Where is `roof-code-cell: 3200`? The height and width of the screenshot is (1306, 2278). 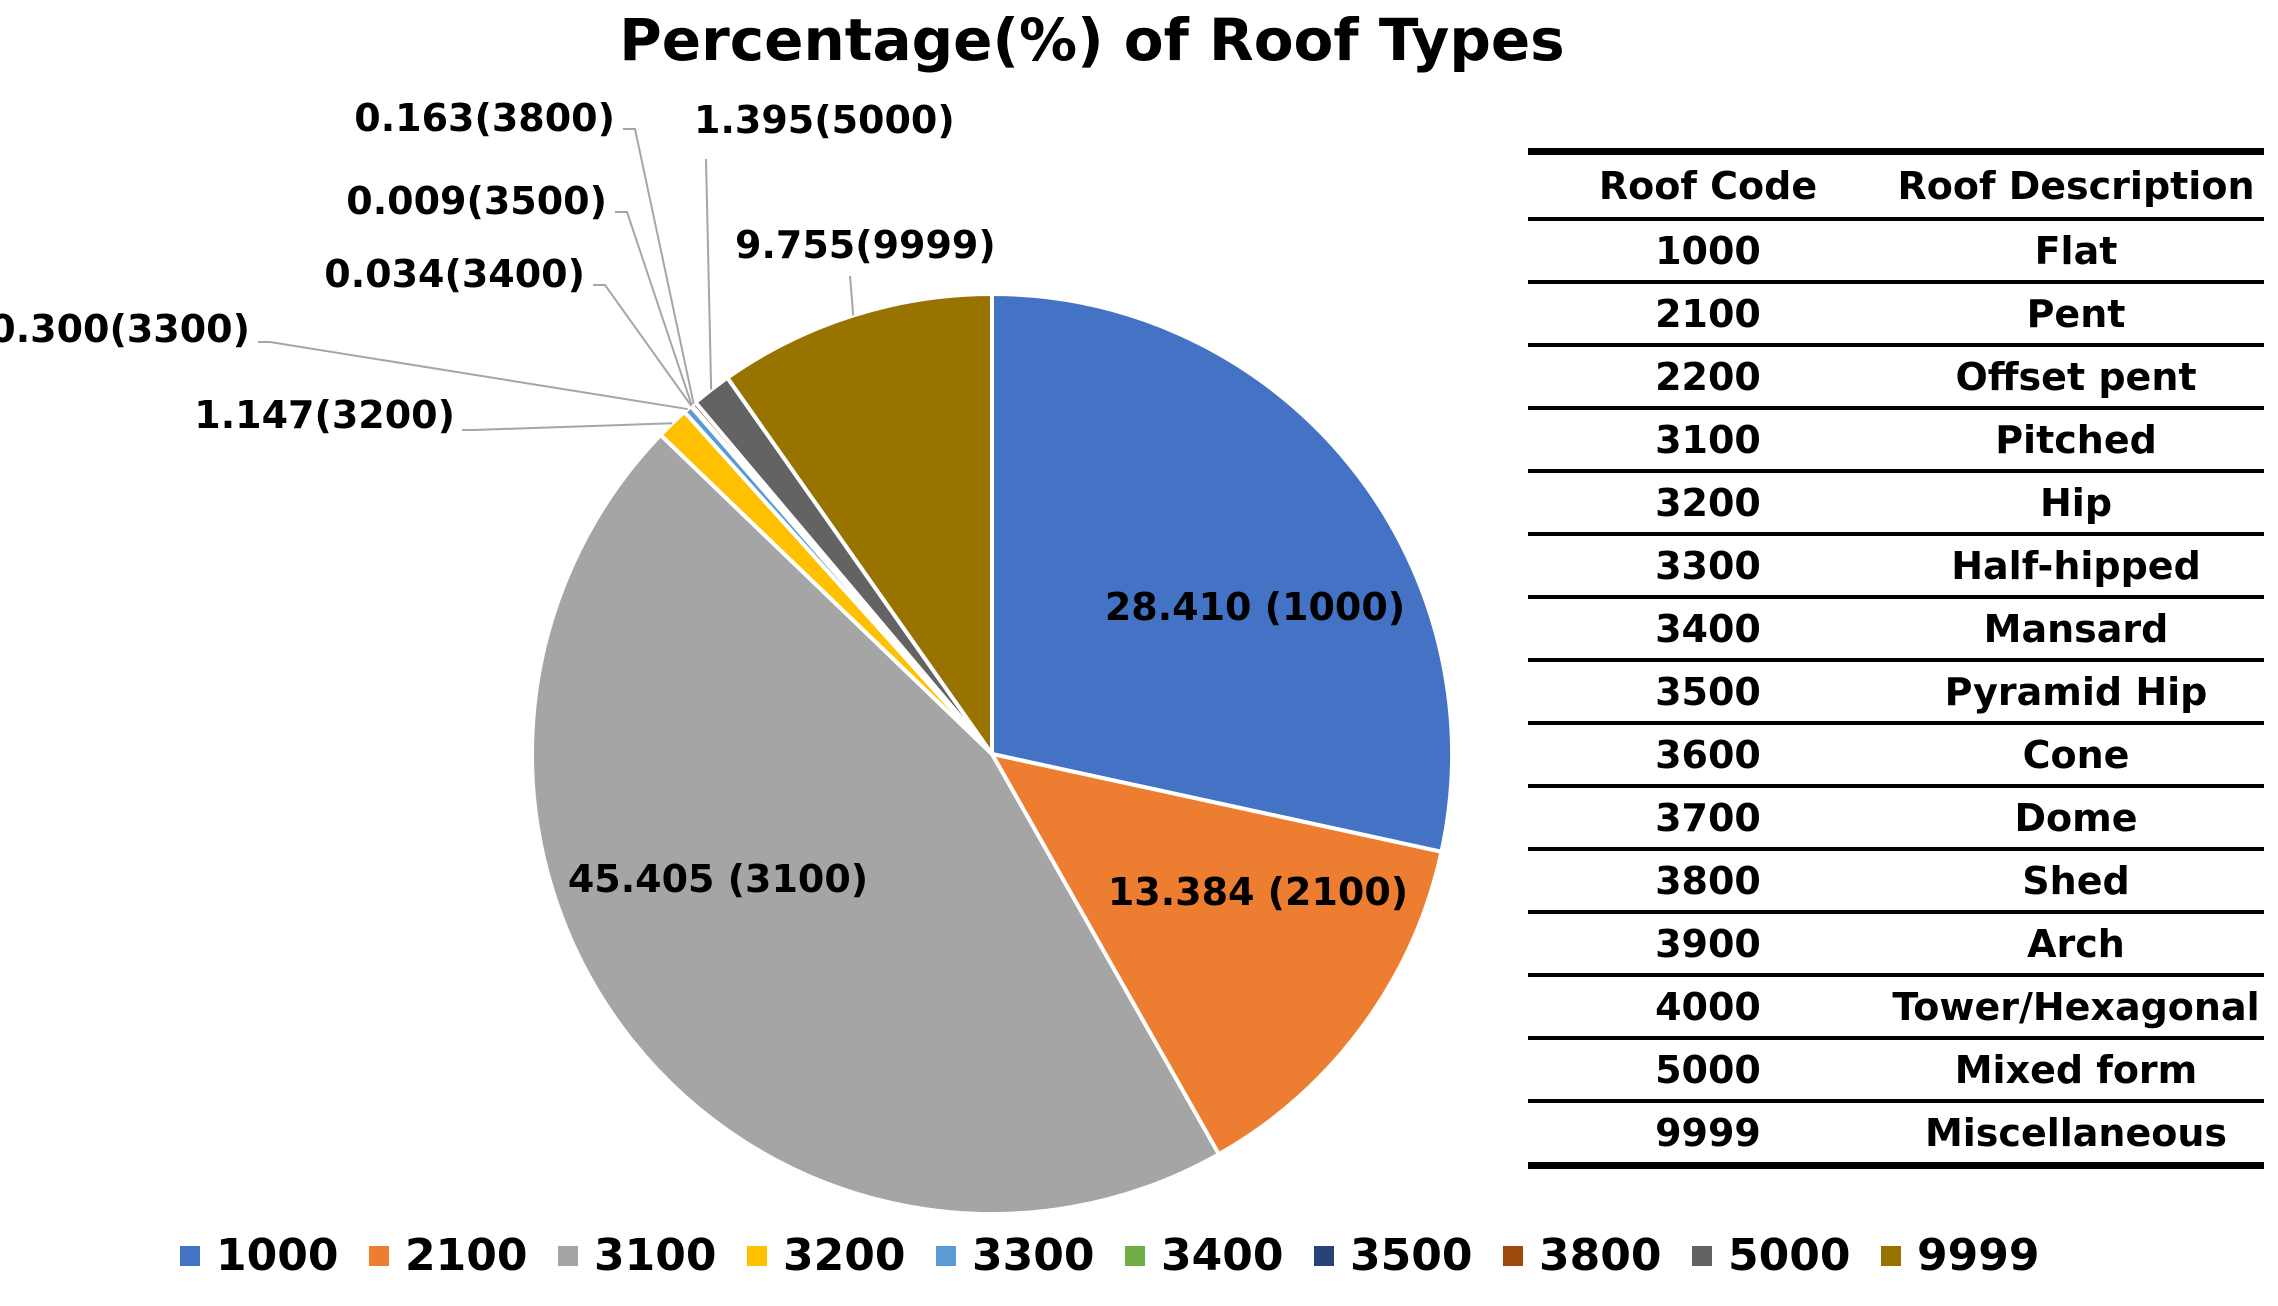 roof-code-cell: 3200 is located at coordinates (1708, 503).